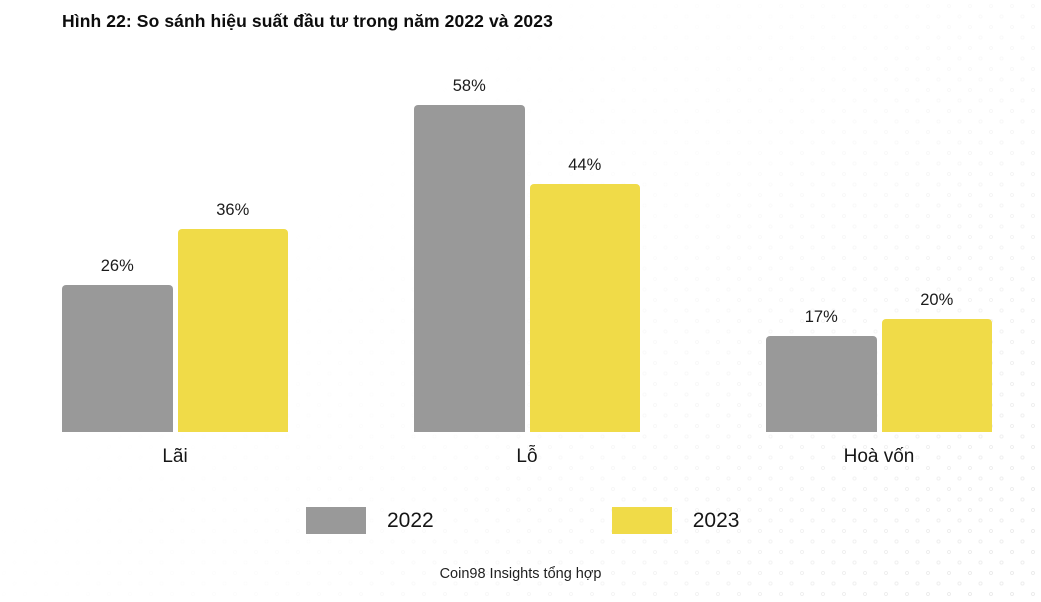 The image size is (1041, 602). Describe the element at coordinates (937, 300) in the screenshot. I see `bar-value-label: 20%` at that location.